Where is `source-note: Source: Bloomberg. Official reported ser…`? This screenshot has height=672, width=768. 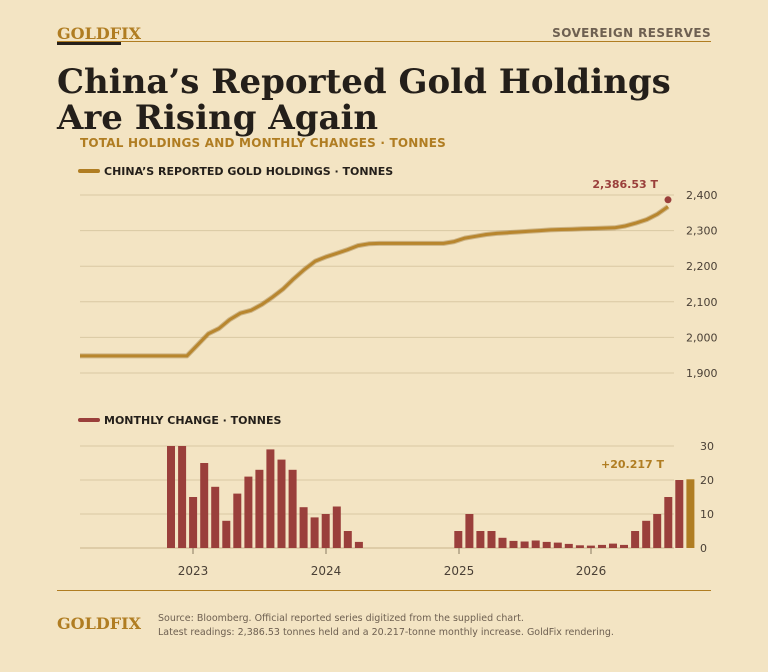
source-note: Source: Bloomberg. Official reported ser… is located at coordinates (438, 626).